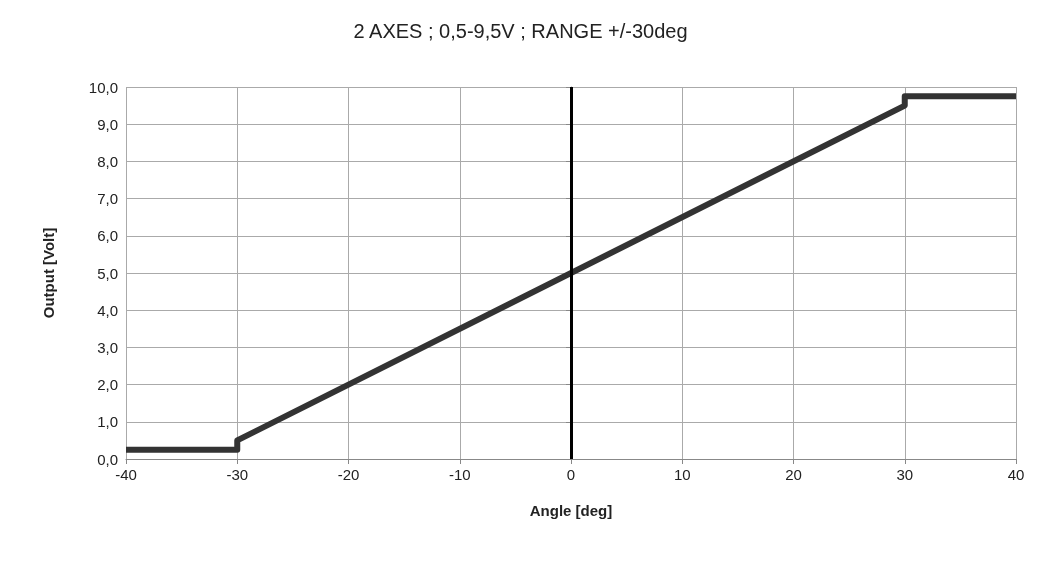  Describe the element at coordinates (126, 474) in the screenshot. I see `x-tick-label: -40` at that location.